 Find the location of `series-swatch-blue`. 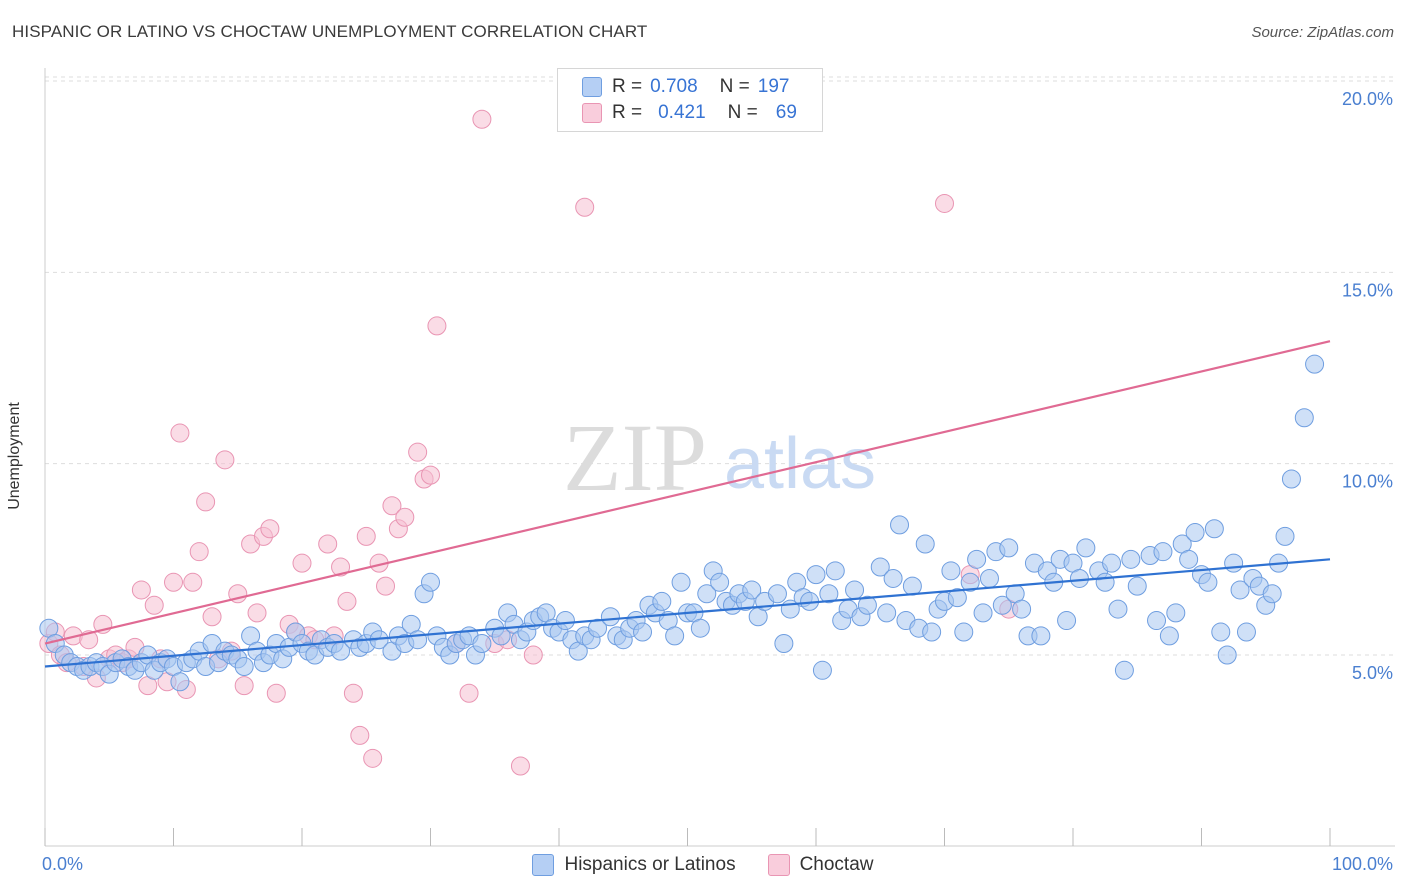

series-swatch-blue is located at coordinates (543, 865).